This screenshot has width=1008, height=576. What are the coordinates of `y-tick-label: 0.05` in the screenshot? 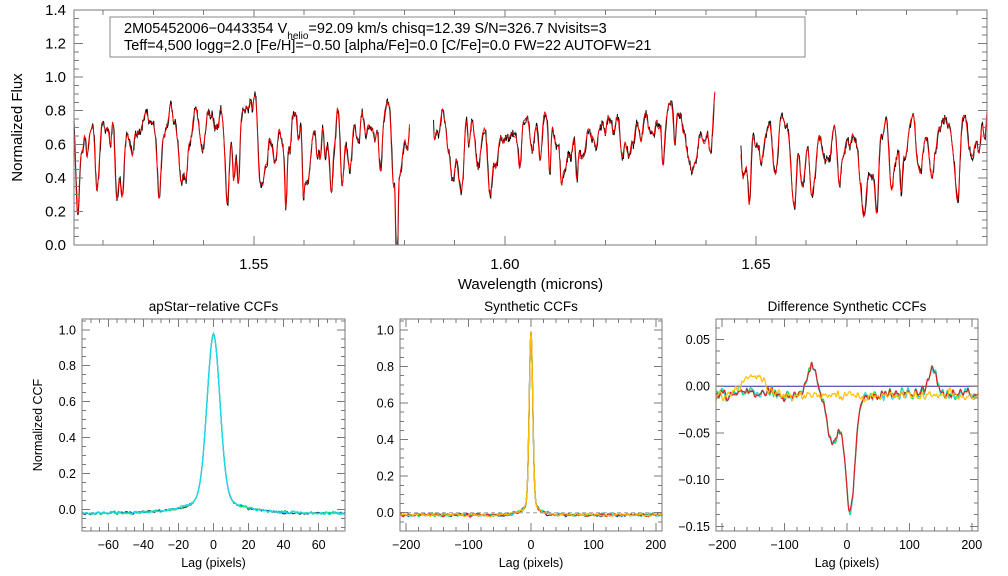 It's located at (698, 340).